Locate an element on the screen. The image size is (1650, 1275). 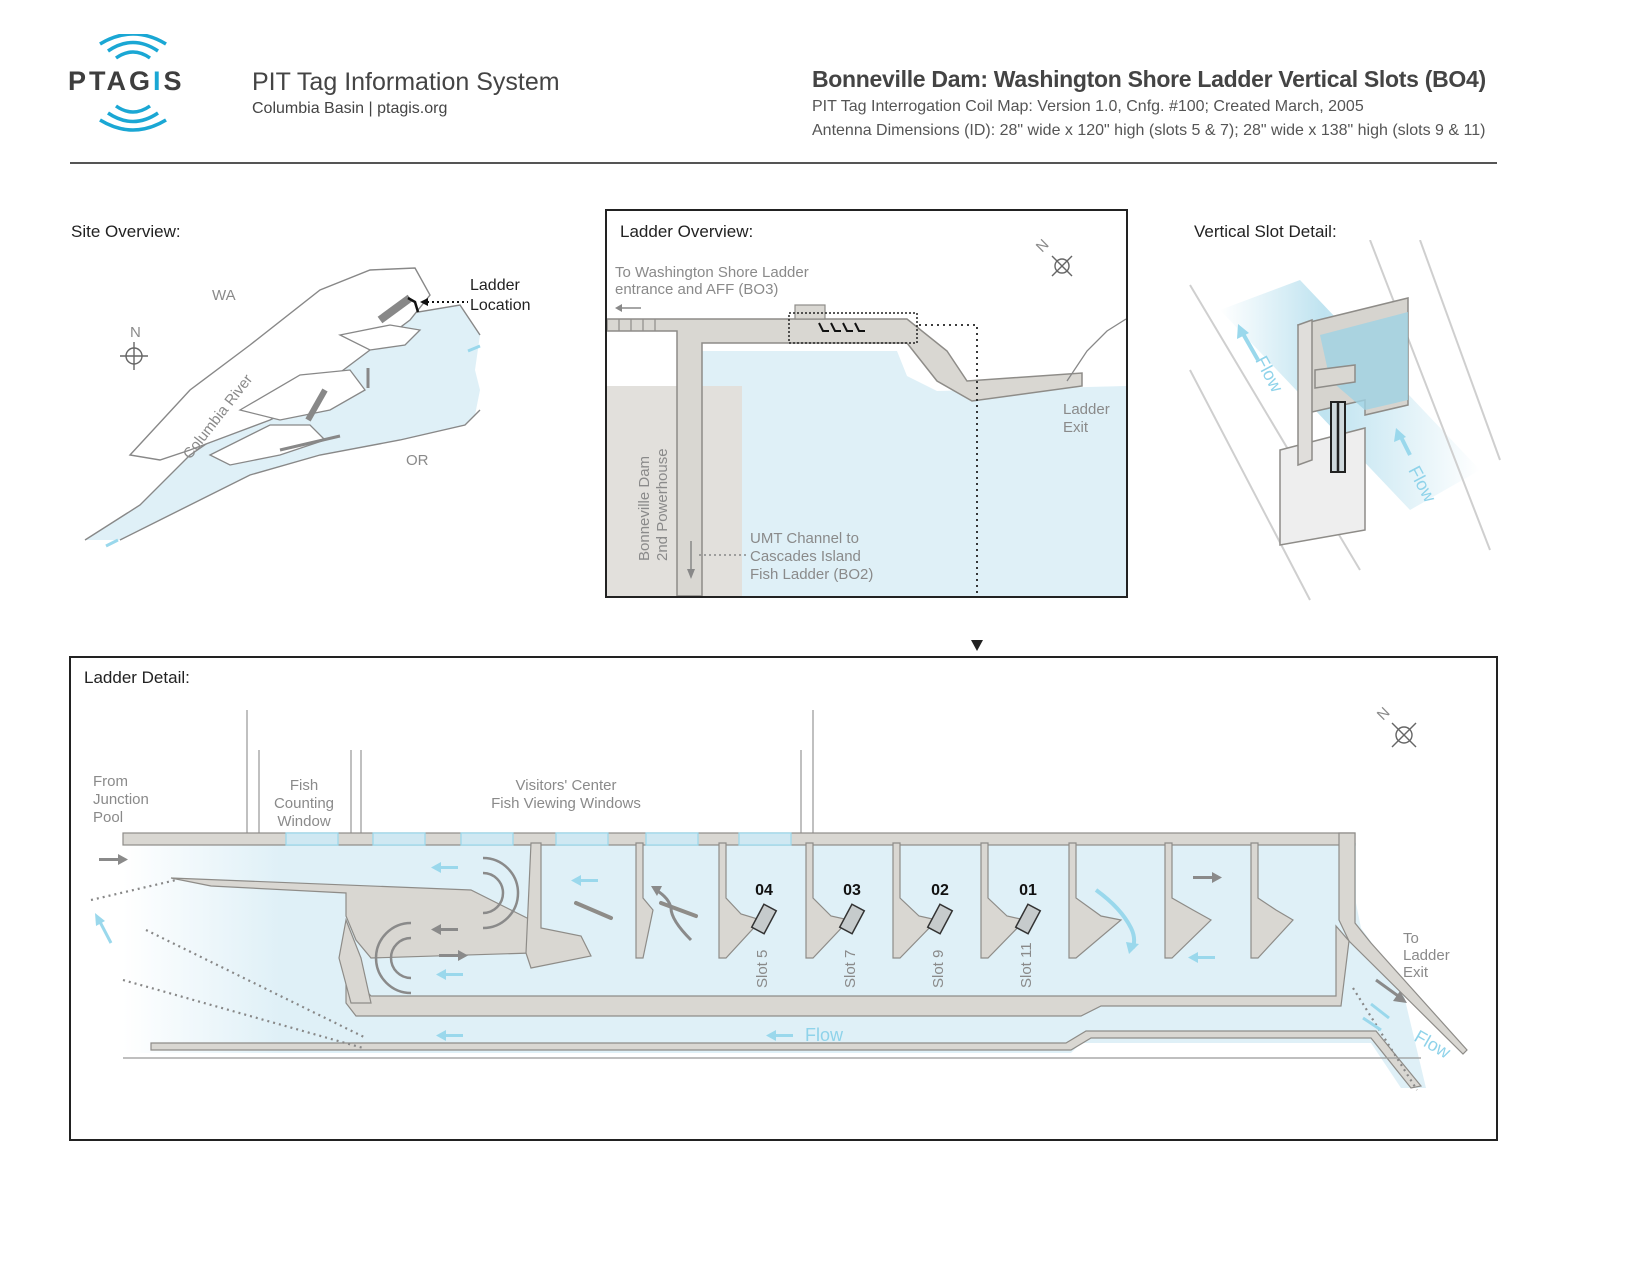
fcw-label-2: Counting is located at coordinates (304, 803).